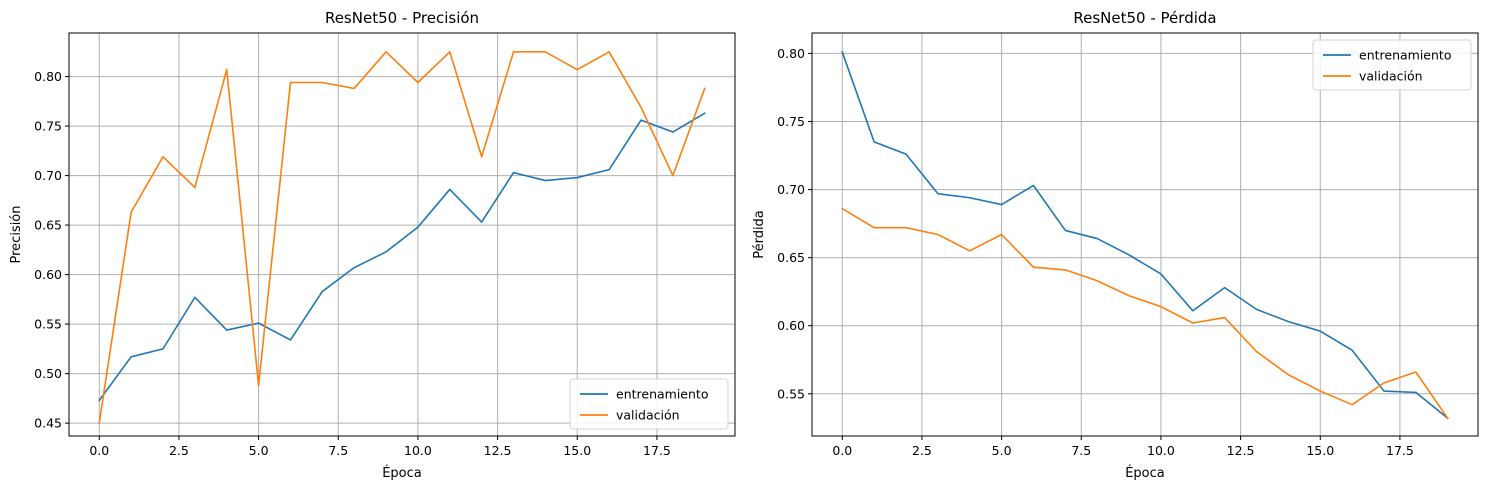  What do you see at coordinates (1144, 18) in the screenshot?
I see `chart-title: ResNet50 - Pérdida` at bounding box center [1144, 18].